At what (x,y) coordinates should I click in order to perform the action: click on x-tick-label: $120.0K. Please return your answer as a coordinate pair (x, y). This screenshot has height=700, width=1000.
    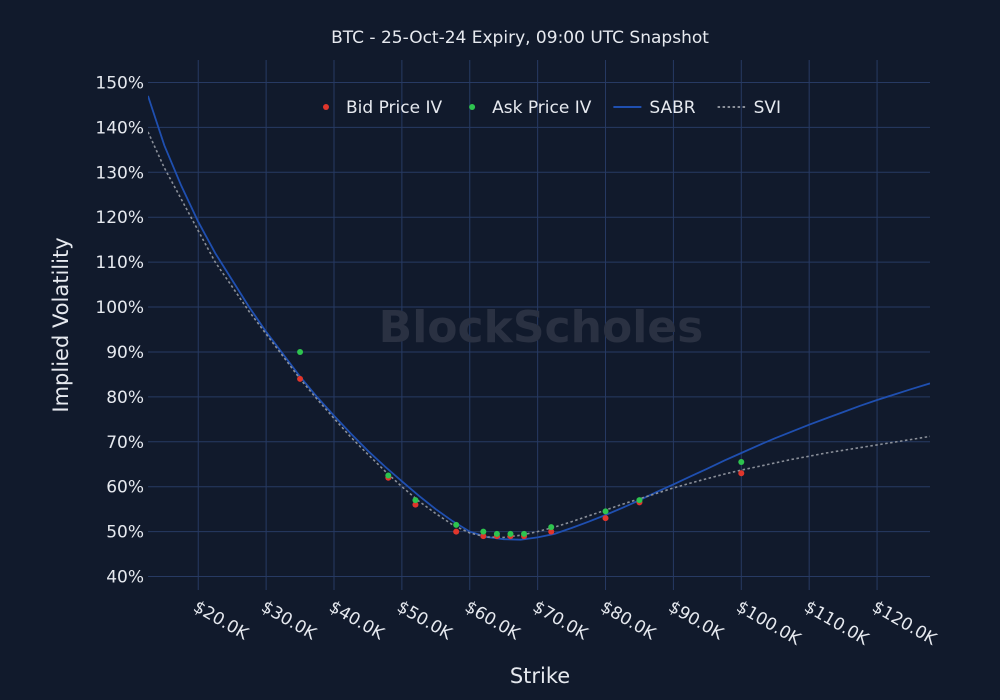
    Looking at the image, I should click on (905, 623).